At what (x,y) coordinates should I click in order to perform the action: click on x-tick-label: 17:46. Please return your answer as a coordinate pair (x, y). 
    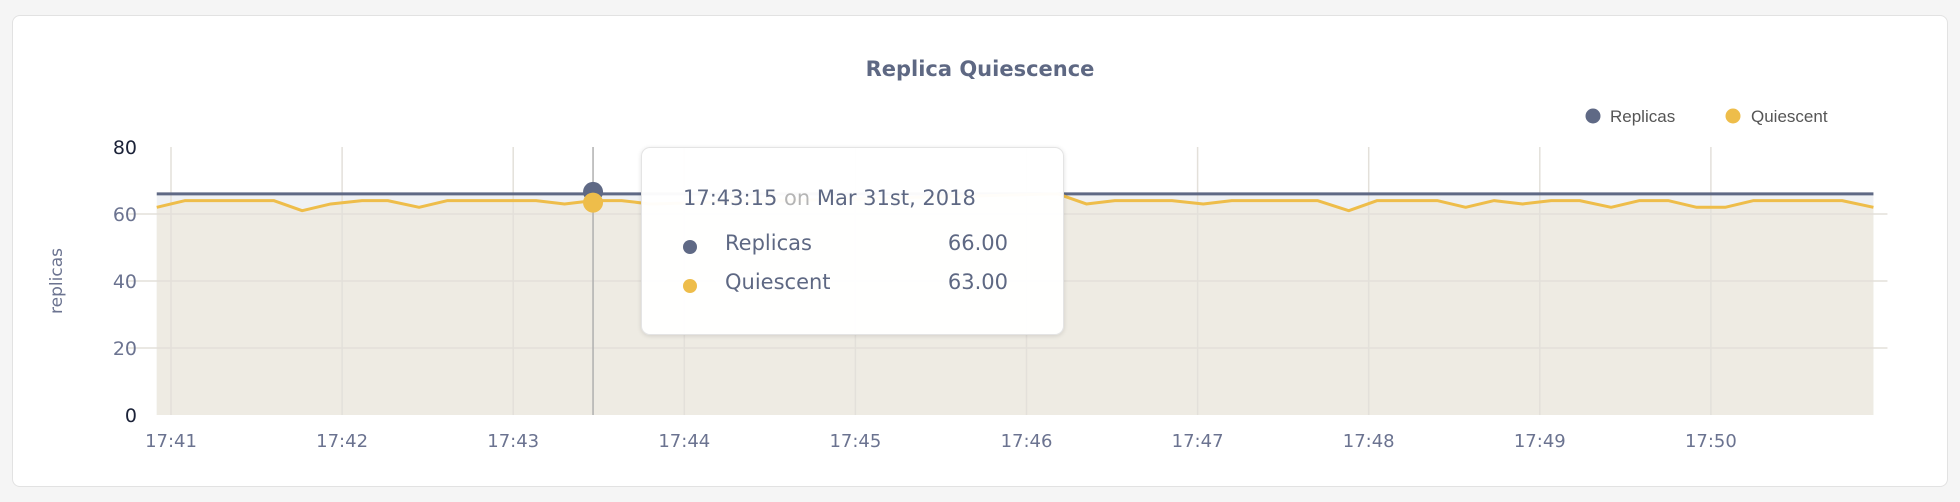
    Looking at the image, I should click on (1027, 441).